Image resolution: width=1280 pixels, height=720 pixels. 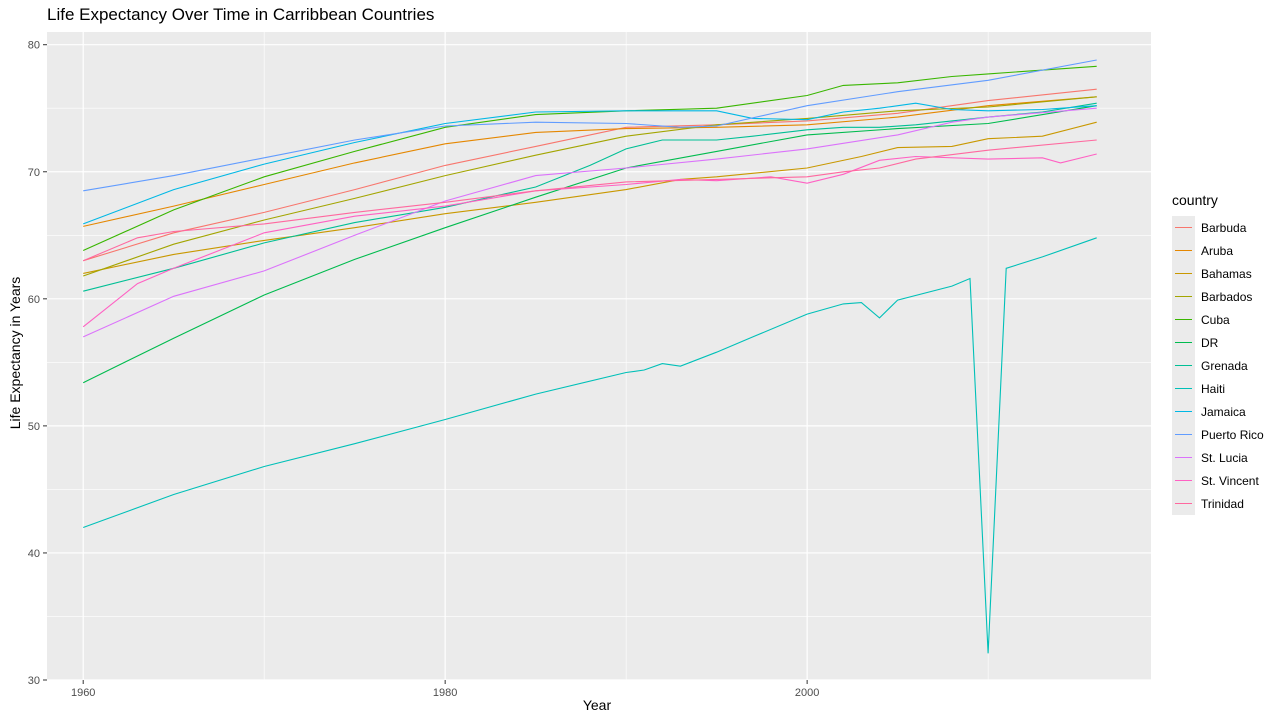 I want to click on y-tick-label: 50, so click(x=34, y=427).